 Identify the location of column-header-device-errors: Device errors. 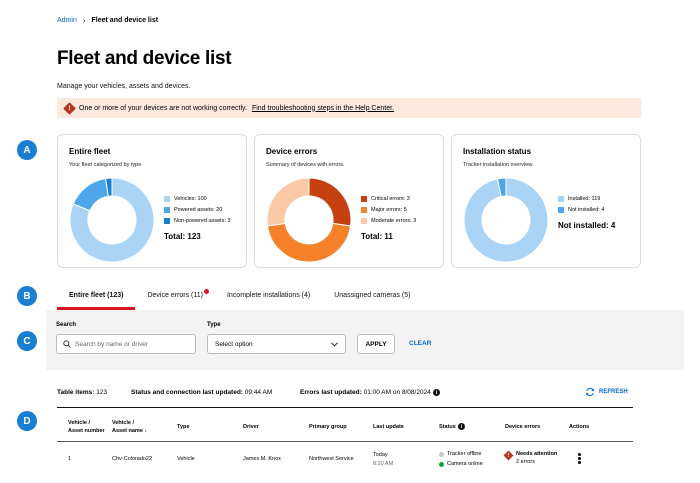
(523, 427).